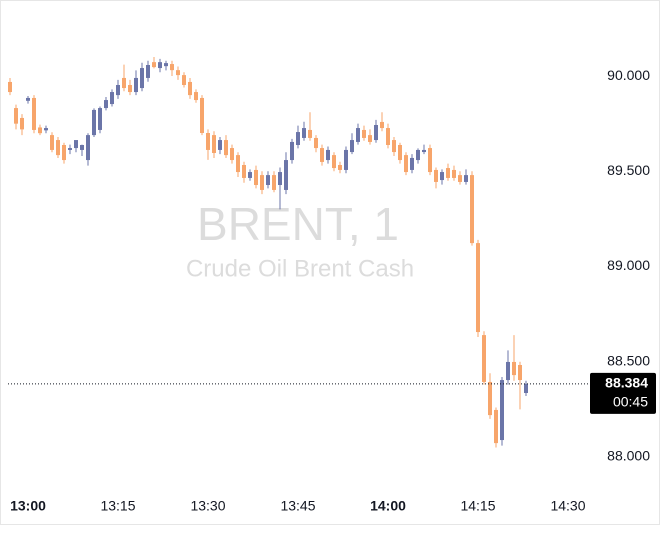 The image size is (670, 537). What do you see at coordinates (388, 506) in the screenshot?
I see `x-tick-label: 14:00` at bounding box center [388, 506].